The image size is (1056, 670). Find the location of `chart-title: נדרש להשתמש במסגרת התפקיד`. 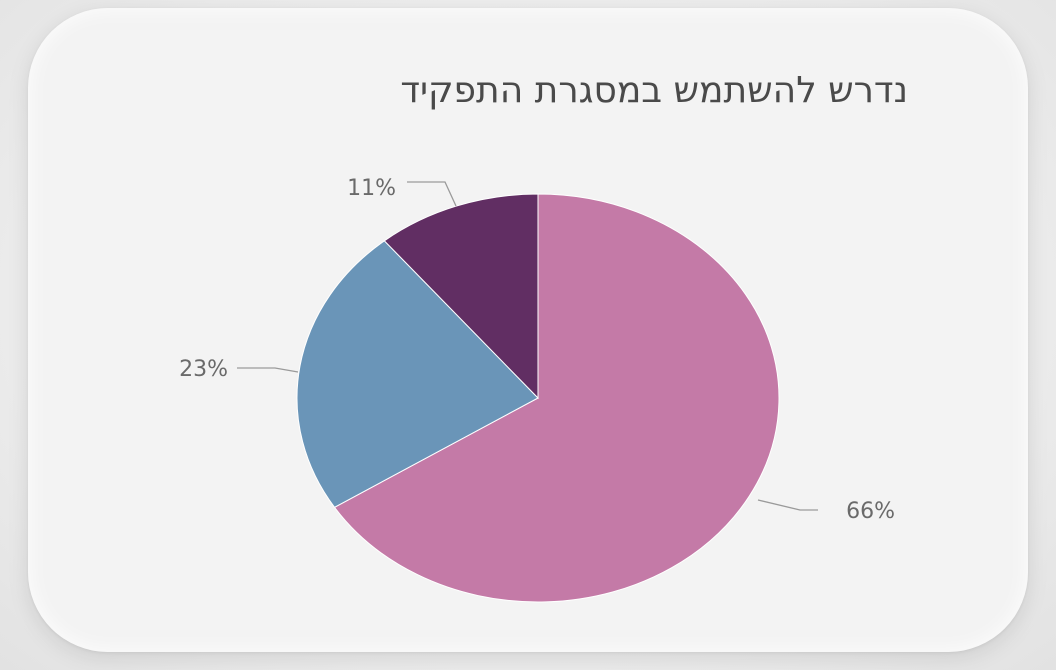

chart-title: נדרש להשתמש במסגרת התפקיד is located at coordinates (654, 90).